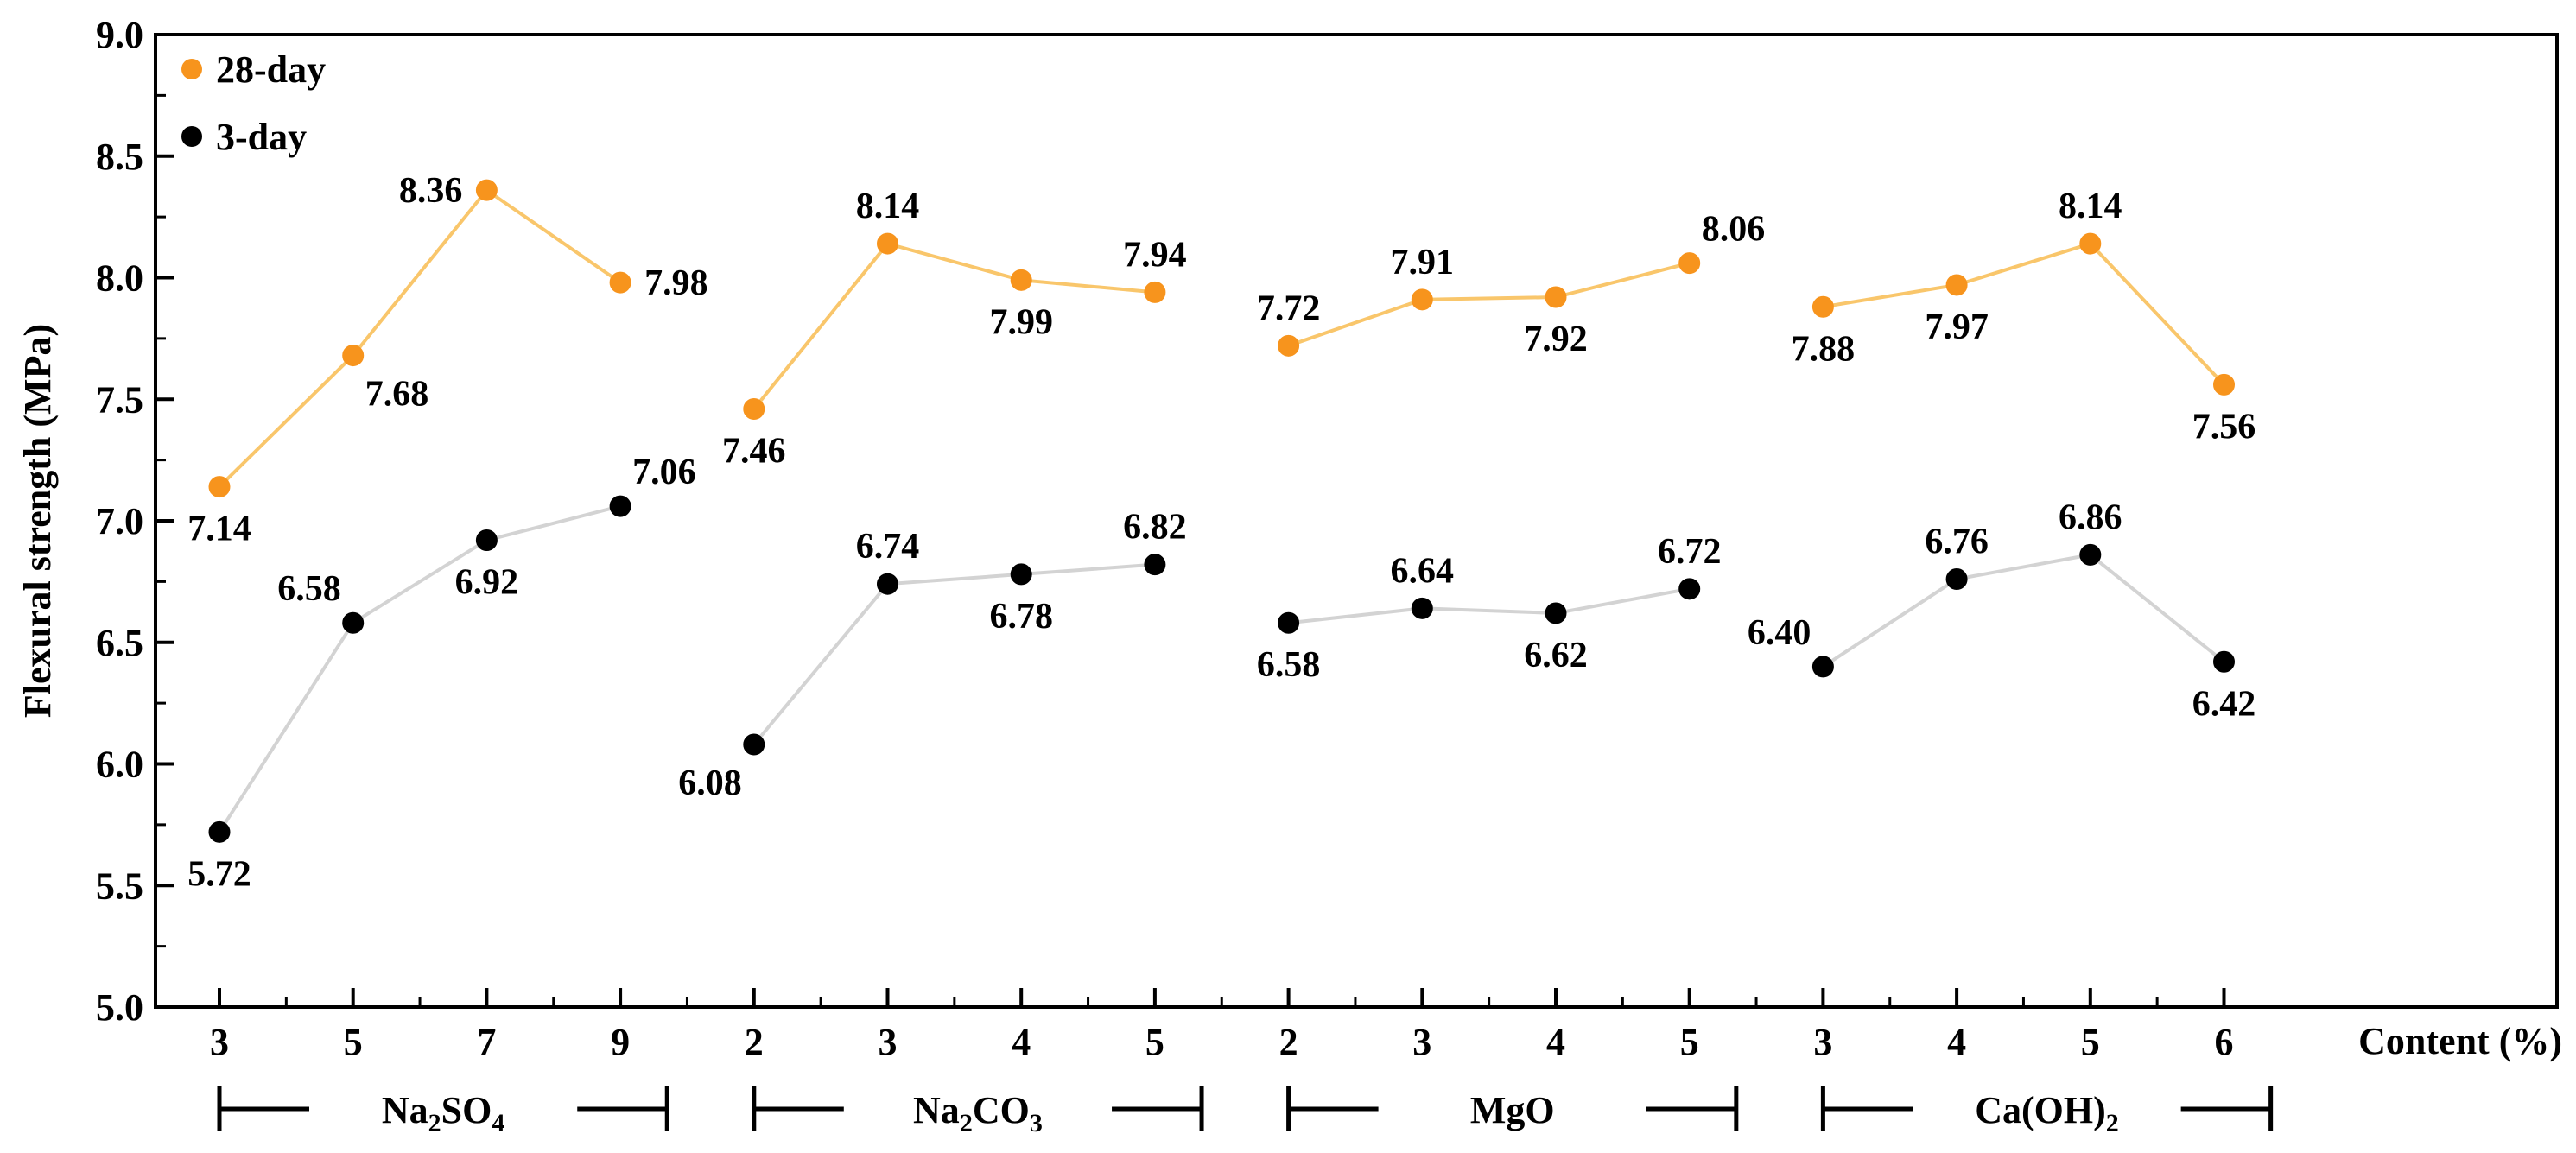 The height and width of the screenshot is (1153, 2576). I want to click on data-label: 6.76, so click(1957, 542).